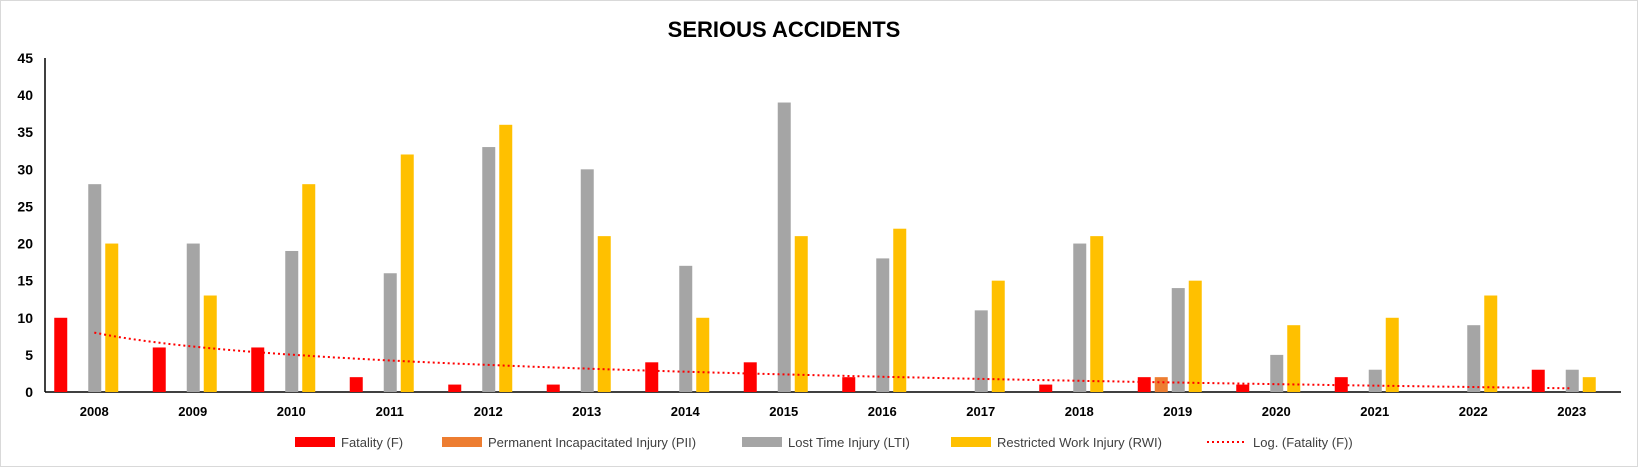  I want to click on x-tick-label: 2012, so click(488, 411).